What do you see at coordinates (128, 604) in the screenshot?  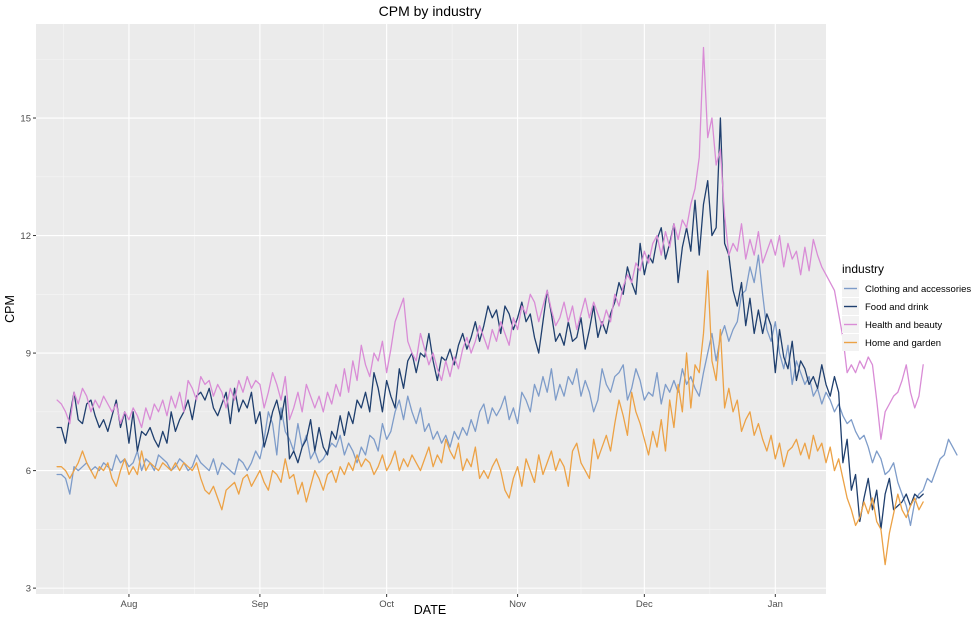 I see `x-tick-label: Aug` at bounding box center [128, 604].